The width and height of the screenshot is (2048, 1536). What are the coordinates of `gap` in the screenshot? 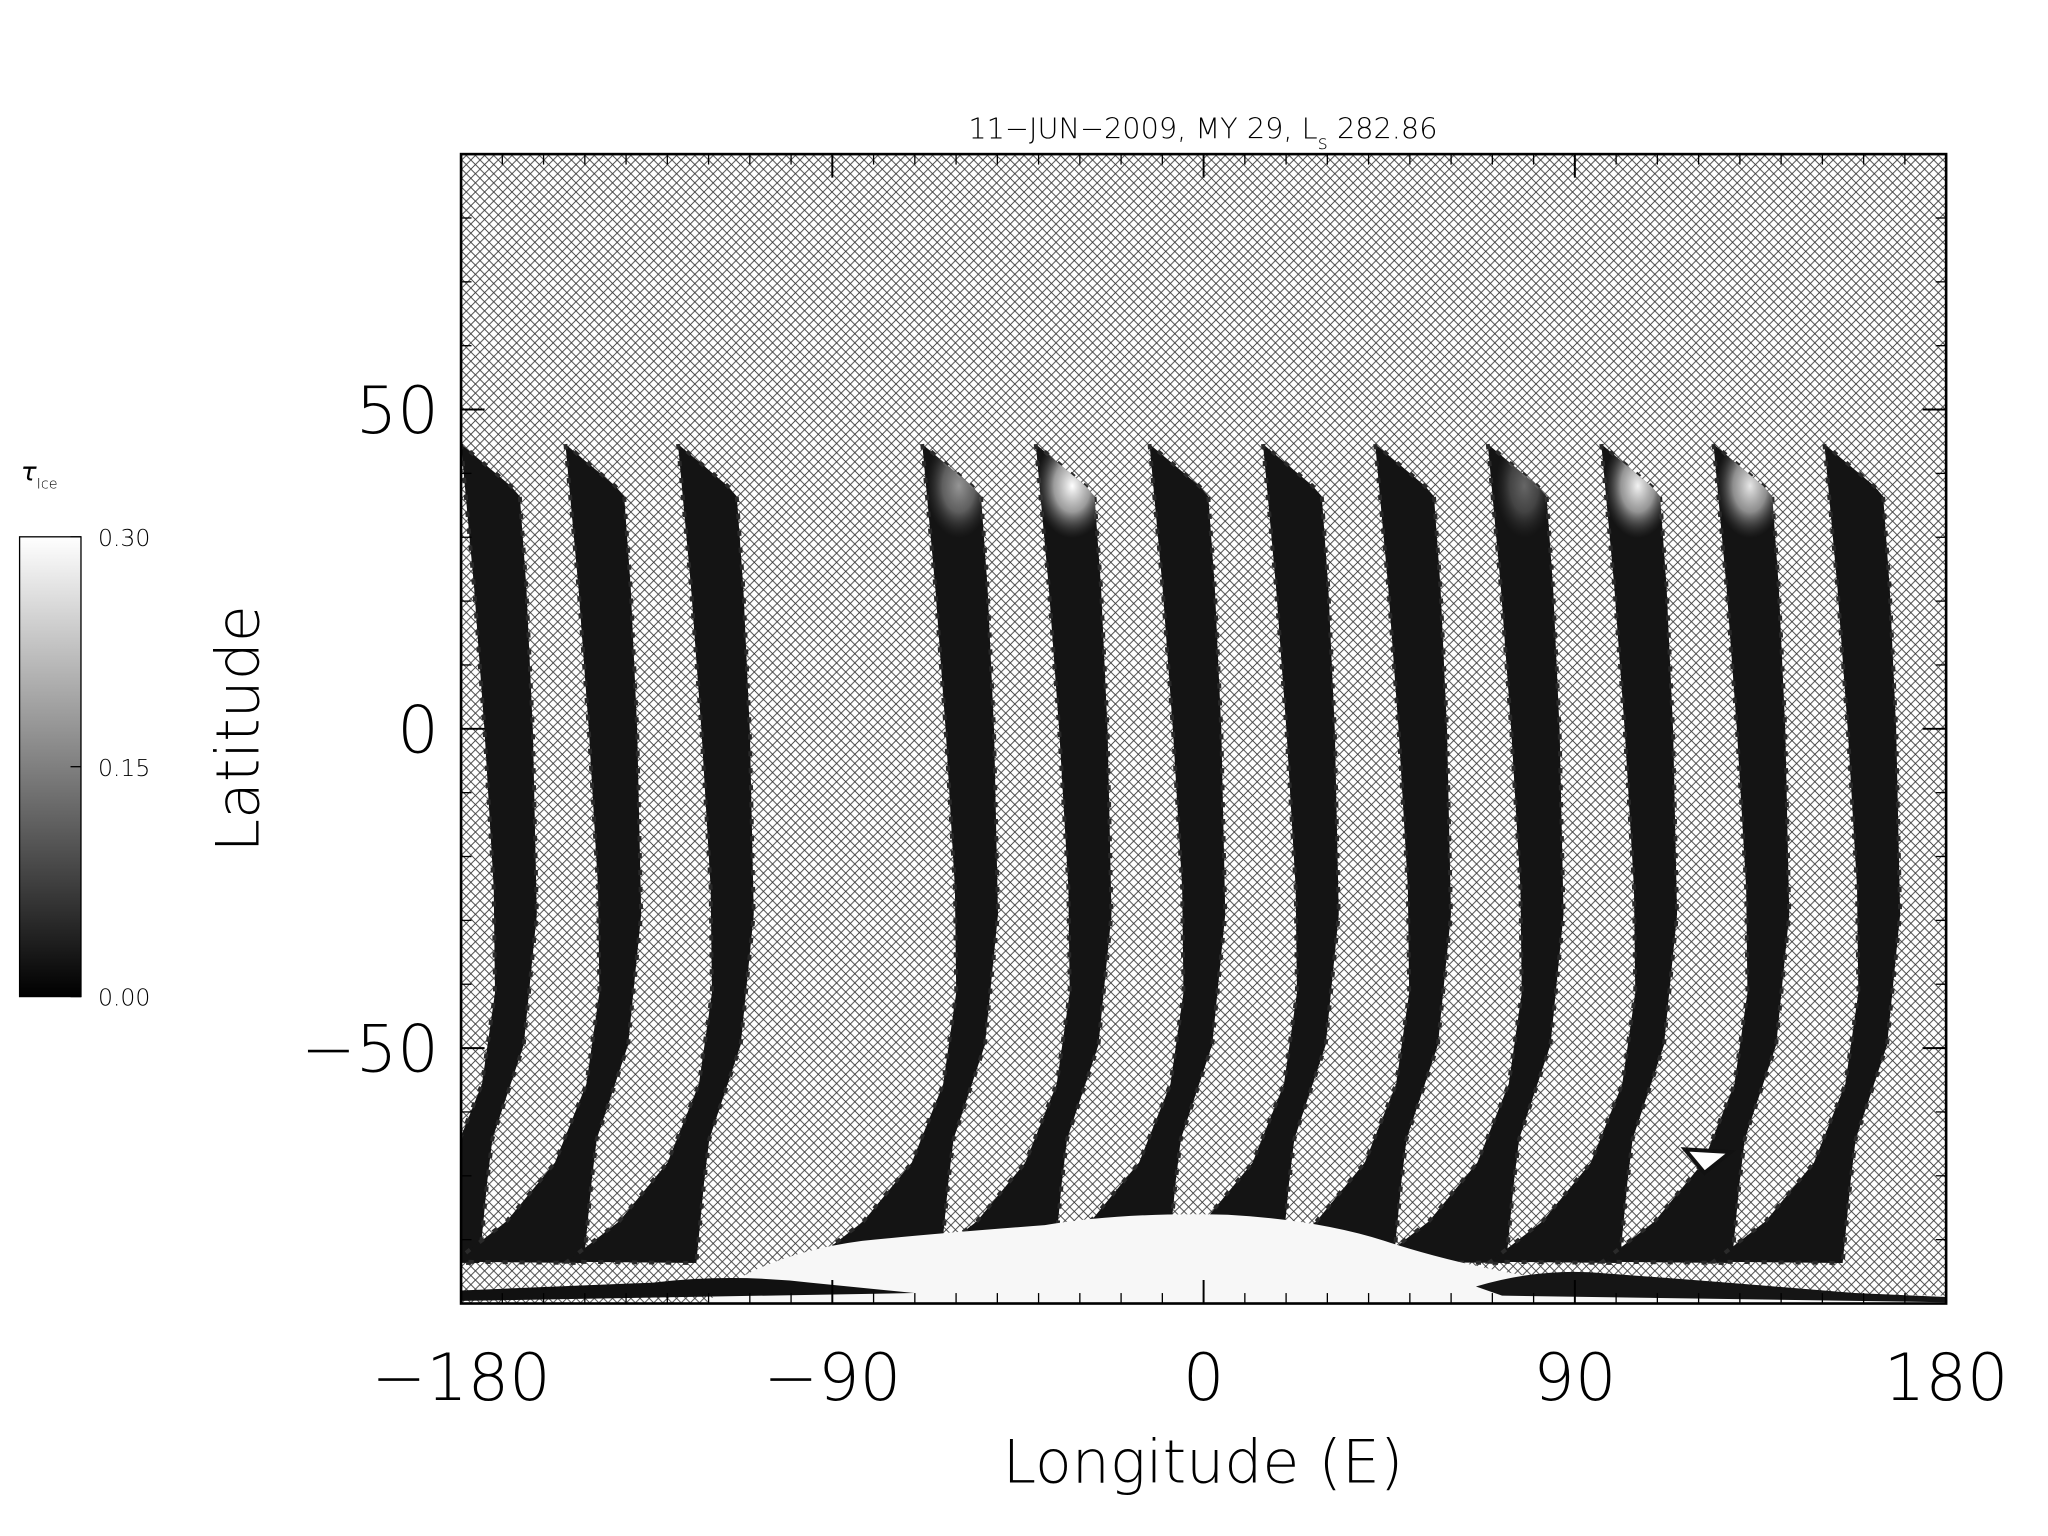 It's located at (1708, 1161).